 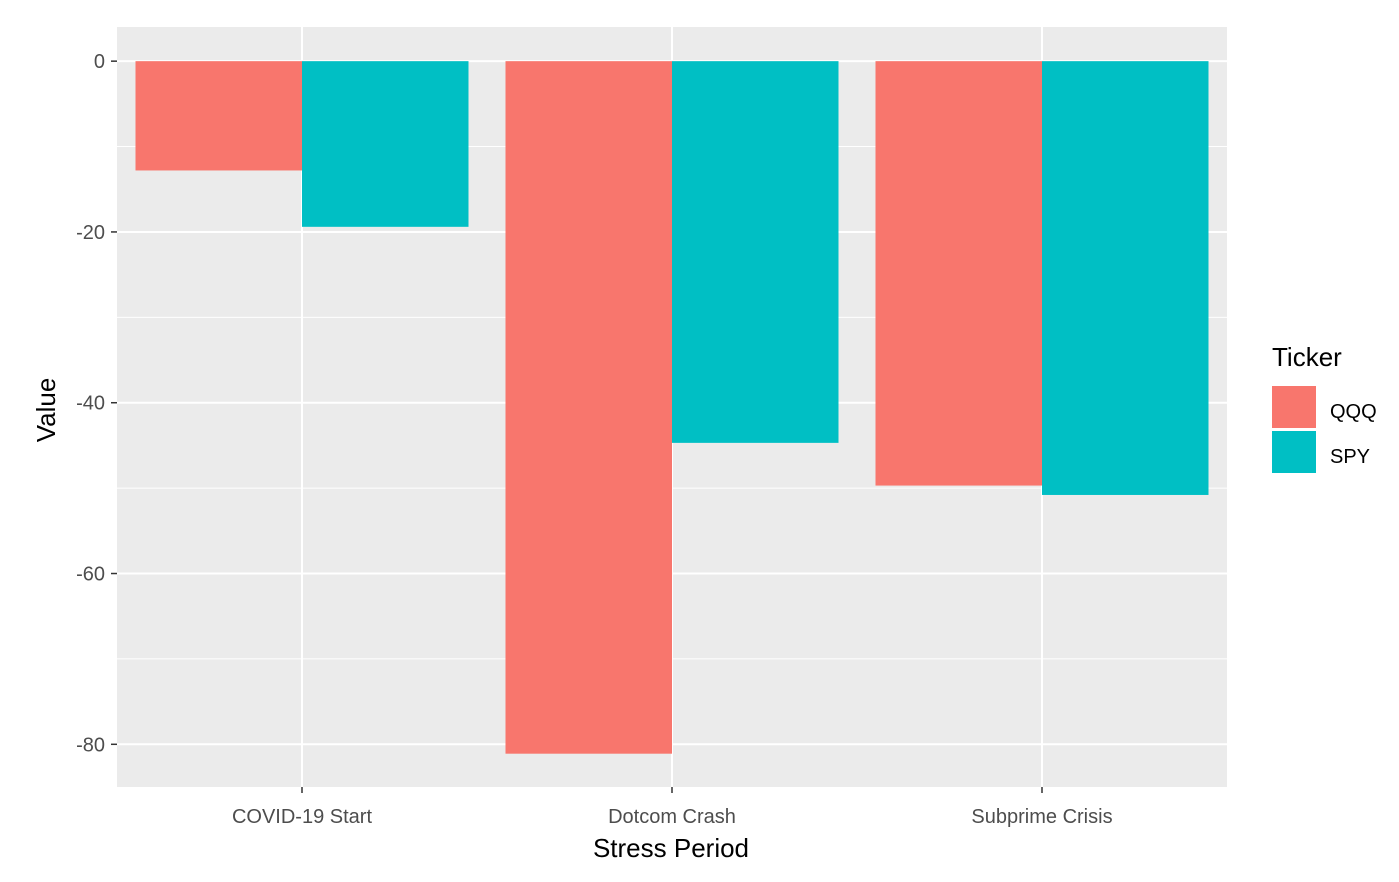 I want to click on y-tick-label: -40, so click(x=90, y=404).